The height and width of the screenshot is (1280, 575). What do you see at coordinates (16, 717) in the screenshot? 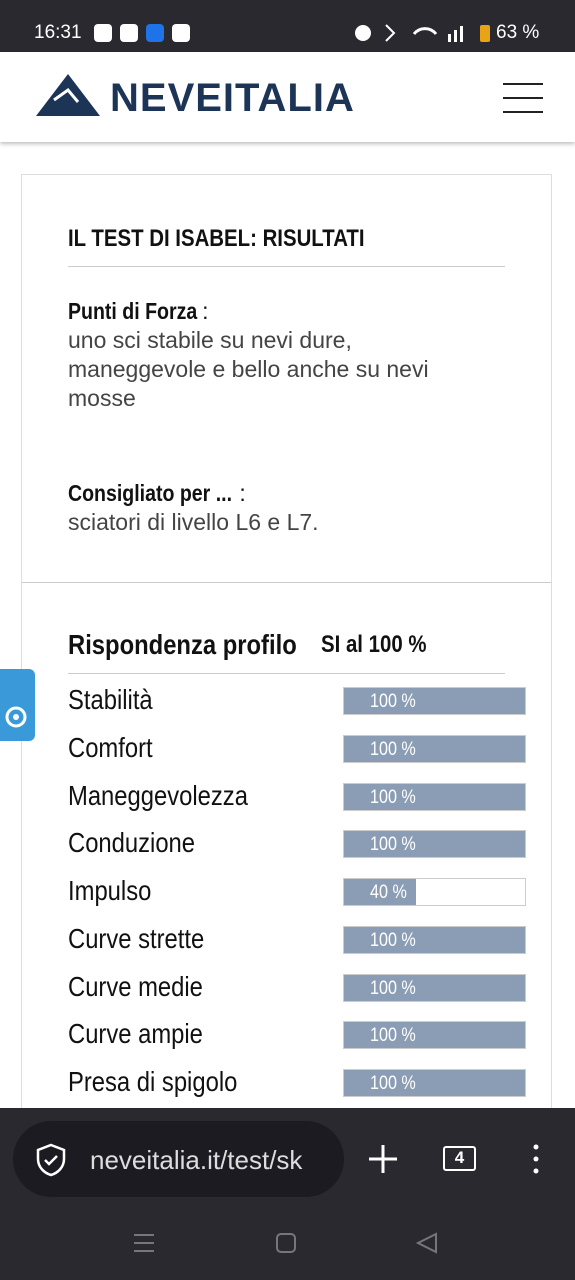
I see `gear-icon` at bounding box center [16, 717].